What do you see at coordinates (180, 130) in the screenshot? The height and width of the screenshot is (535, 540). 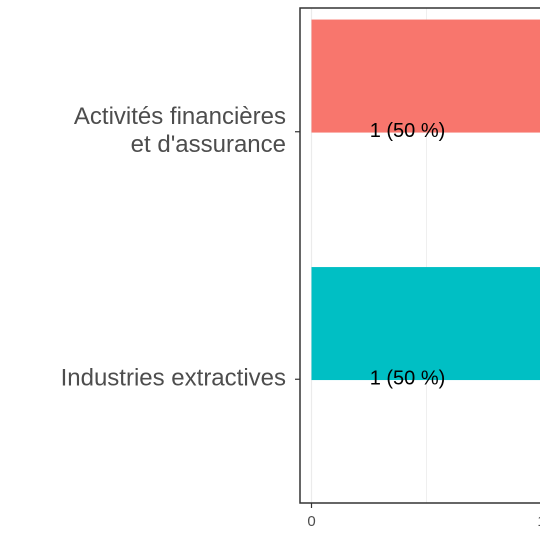 I see `y-tick-label: Activités financières et d'assurance` at bounding box center [180, 130].